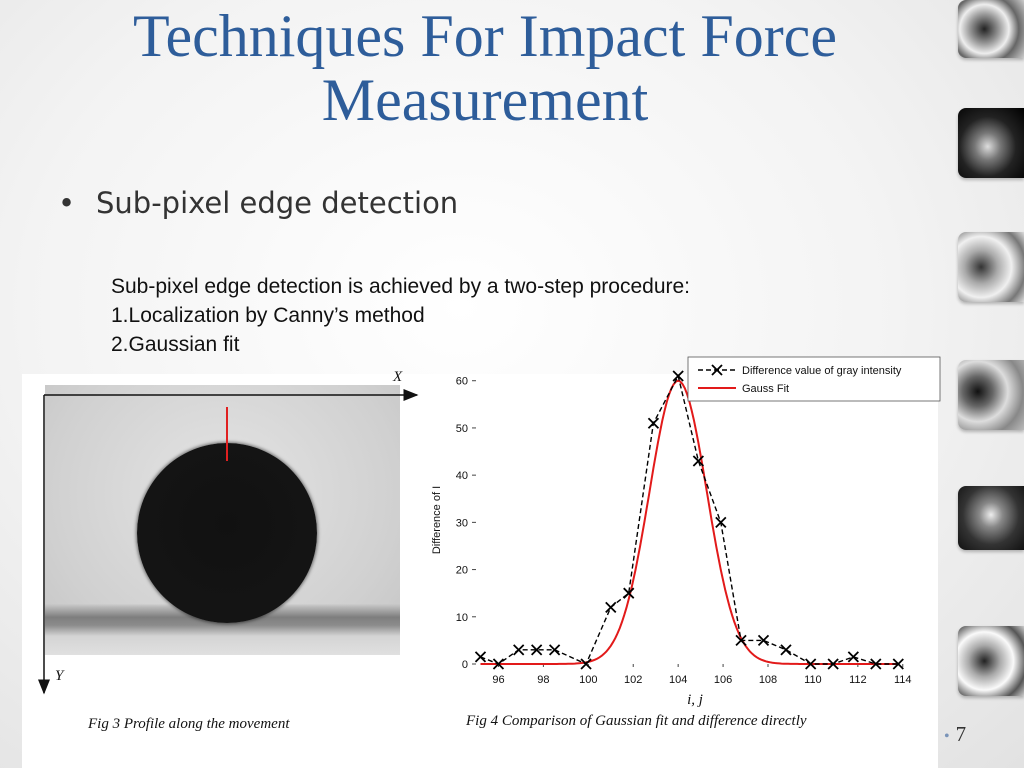  I want to click on bullet-text: Sub-pixel edge detection, so click(277, 203).